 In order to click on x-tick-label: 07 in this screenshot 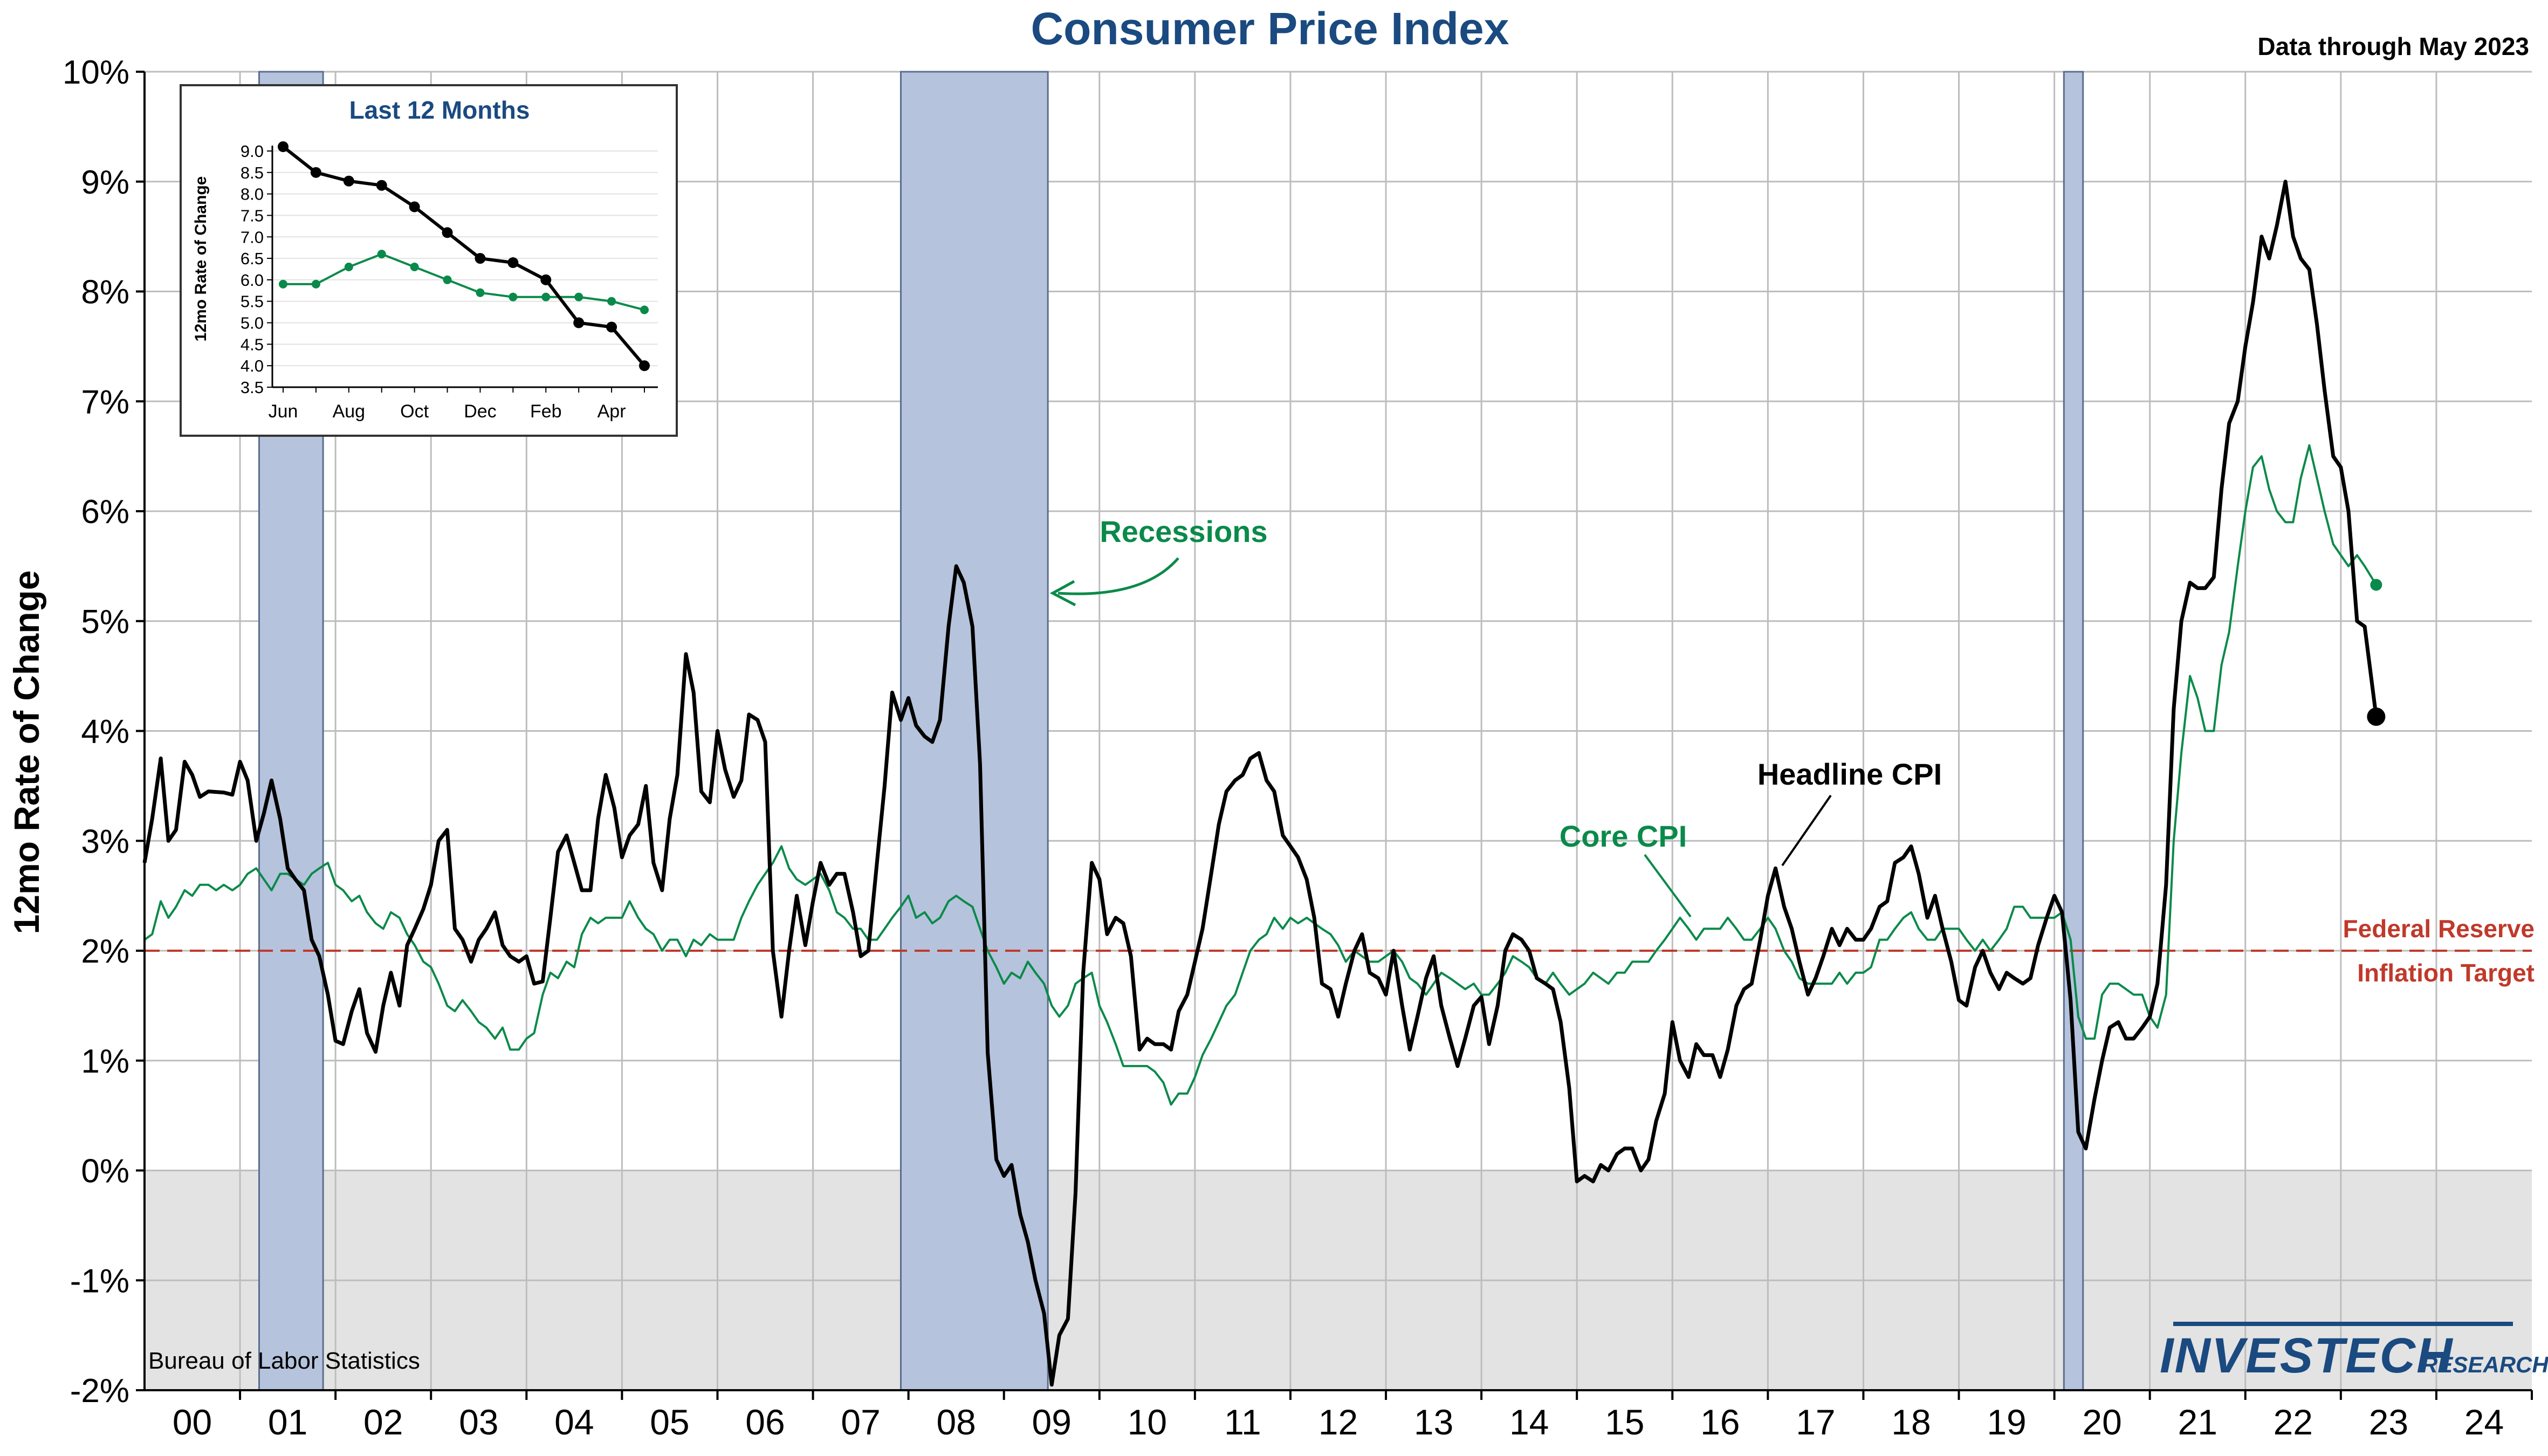, I will do `click(860, 1422)`.